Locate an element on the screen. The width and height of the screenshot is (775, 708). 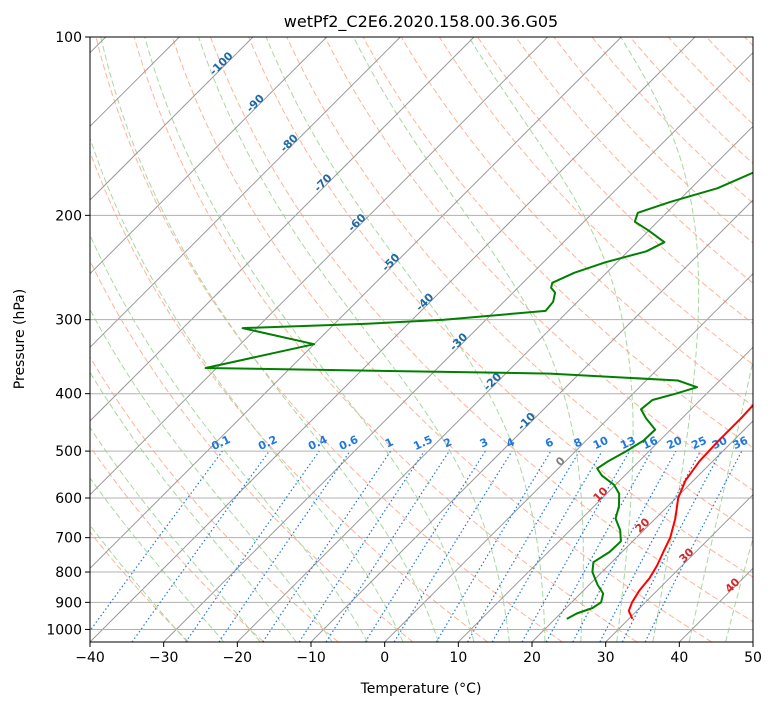
level-label: 30 is located at coordinates (687, 555).